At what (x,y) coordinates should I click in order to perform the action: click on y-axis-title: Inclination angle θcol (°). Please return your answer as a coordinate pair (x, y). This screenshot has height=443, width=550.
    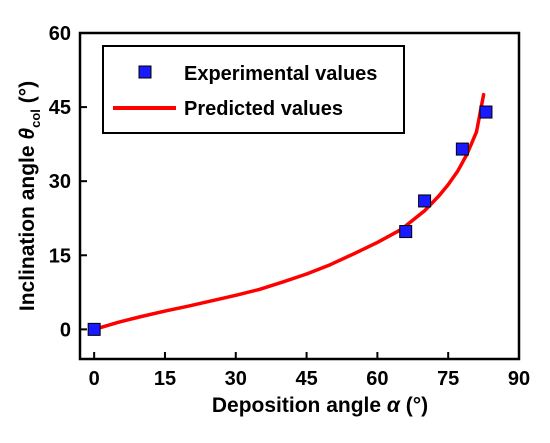
    Looking at the image, I should click on (29, 196).